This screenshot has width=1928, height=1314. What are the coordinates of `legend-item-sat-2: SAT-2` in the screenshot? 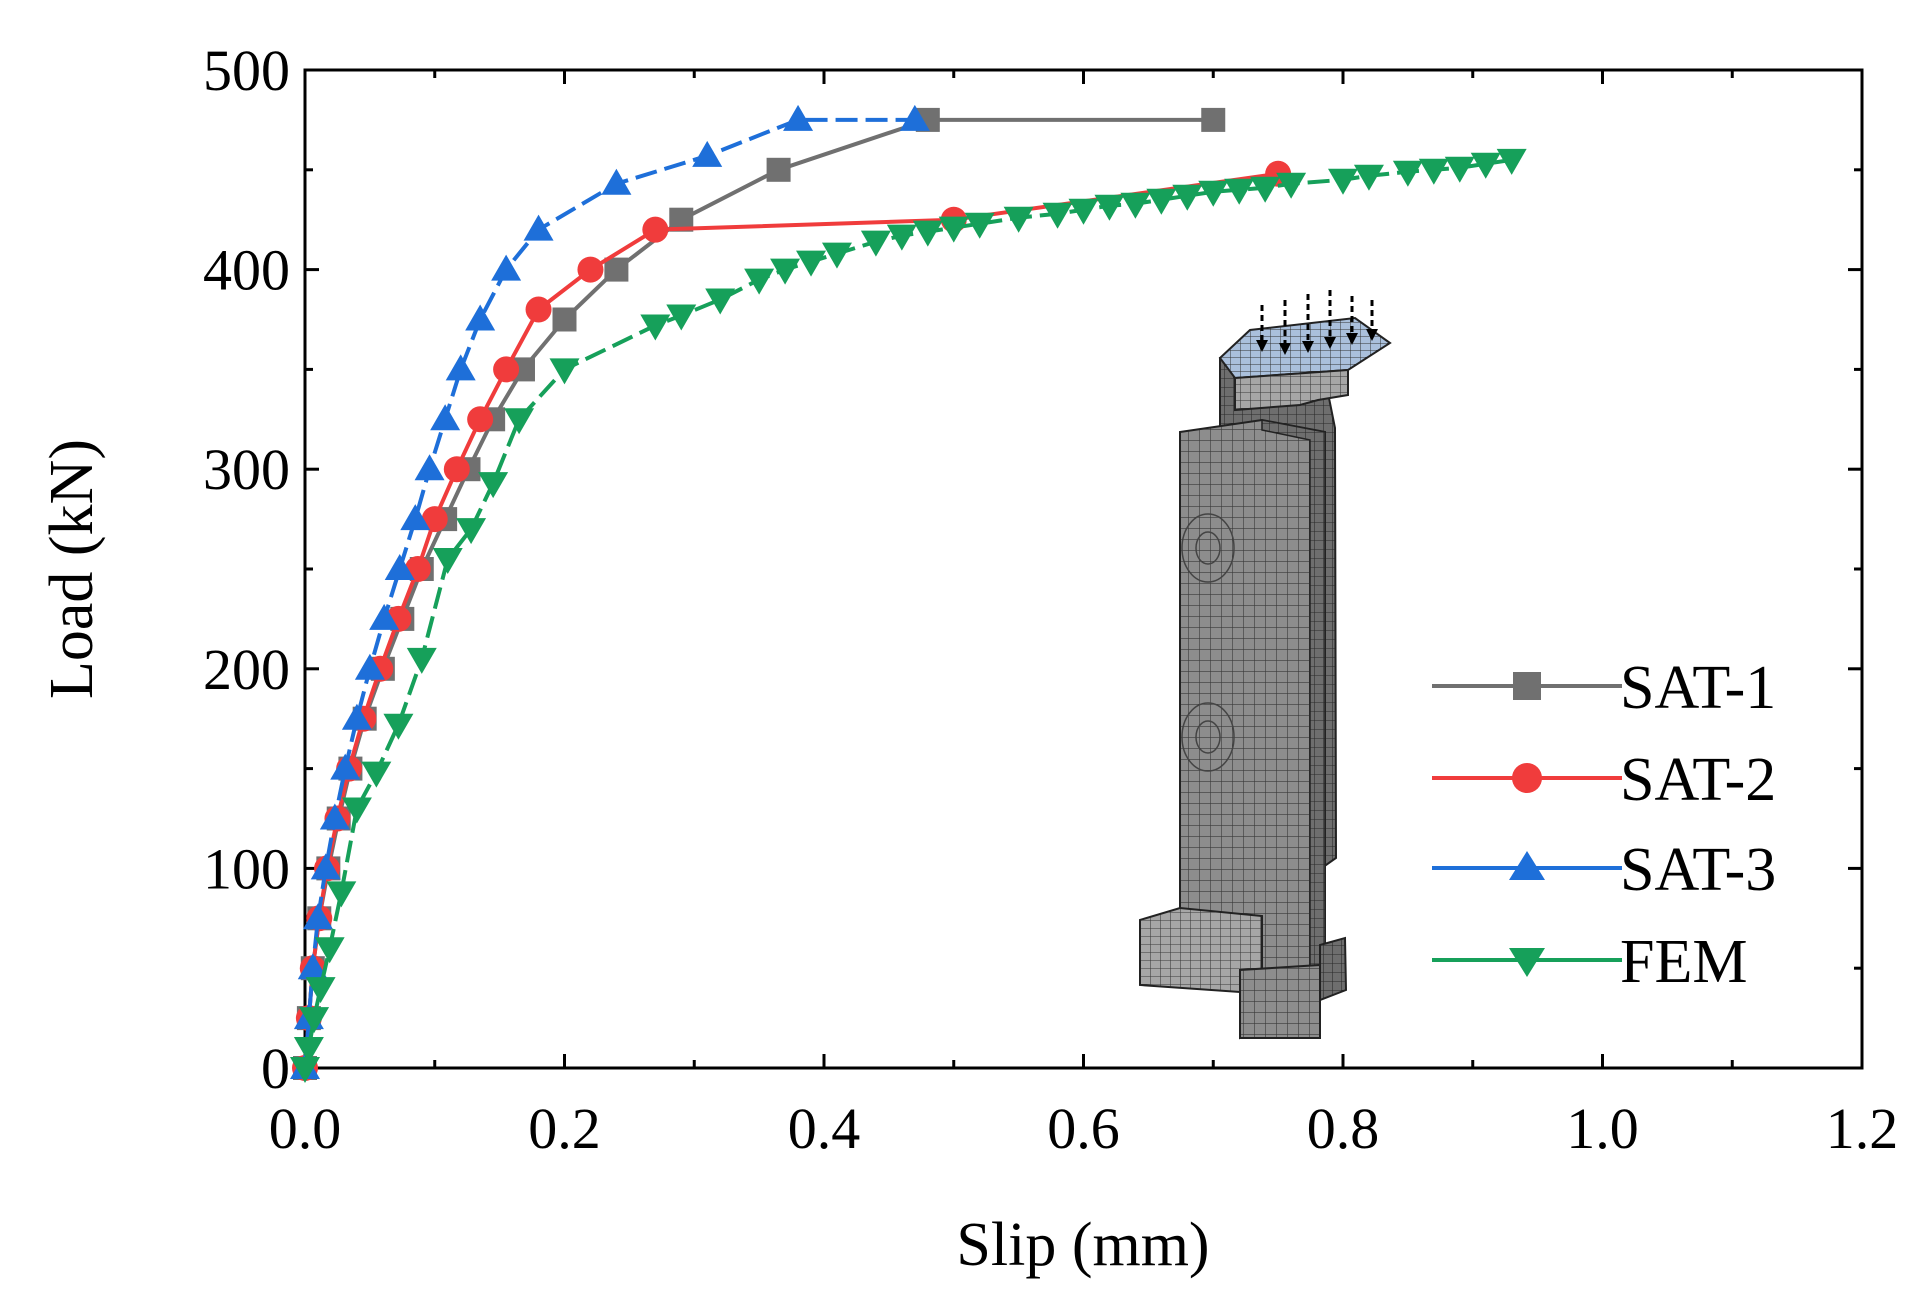 It's located at (1604, 780).